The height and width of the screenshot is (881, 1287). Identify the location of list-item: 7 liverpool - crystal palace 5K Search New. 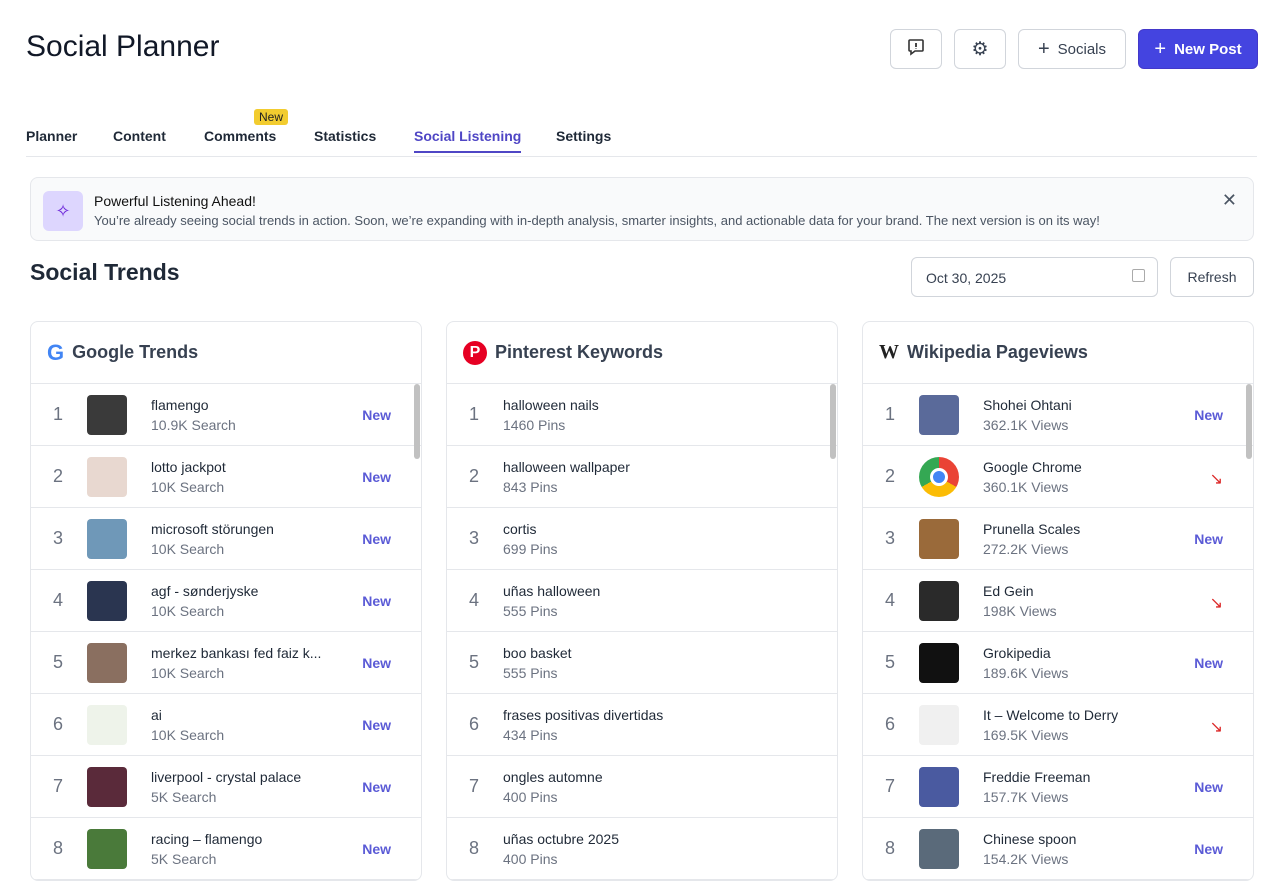
(226, 787).